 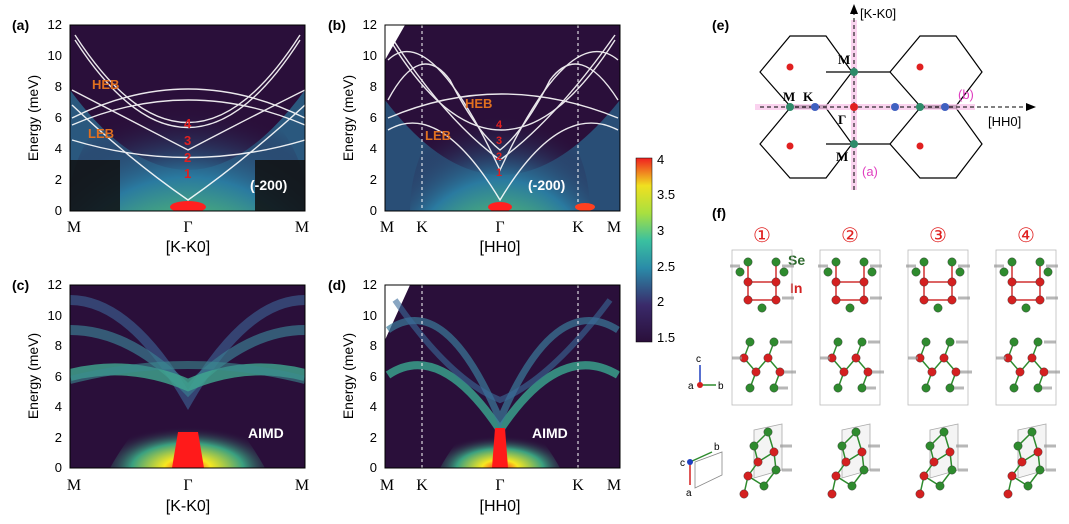 What do you see at coordinates (105, 84) in the screenshot?
I see `heb-label: HEB` at bounding box center [105, 84].